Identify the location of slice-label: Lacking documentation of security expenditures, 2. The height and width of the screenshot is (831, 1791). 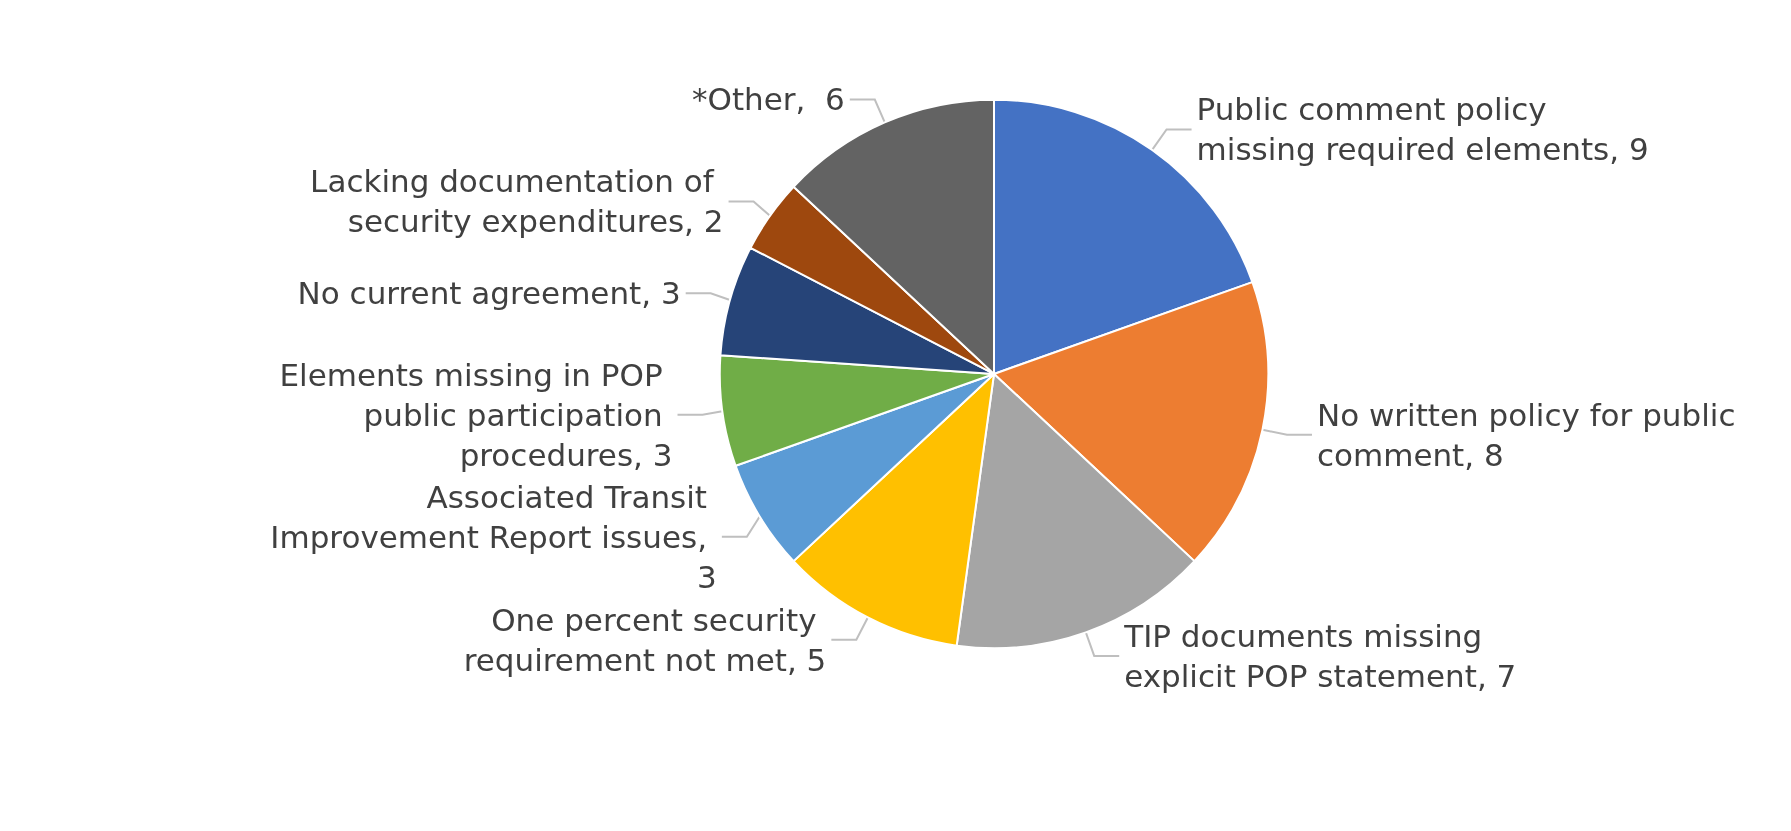
(517, 201).